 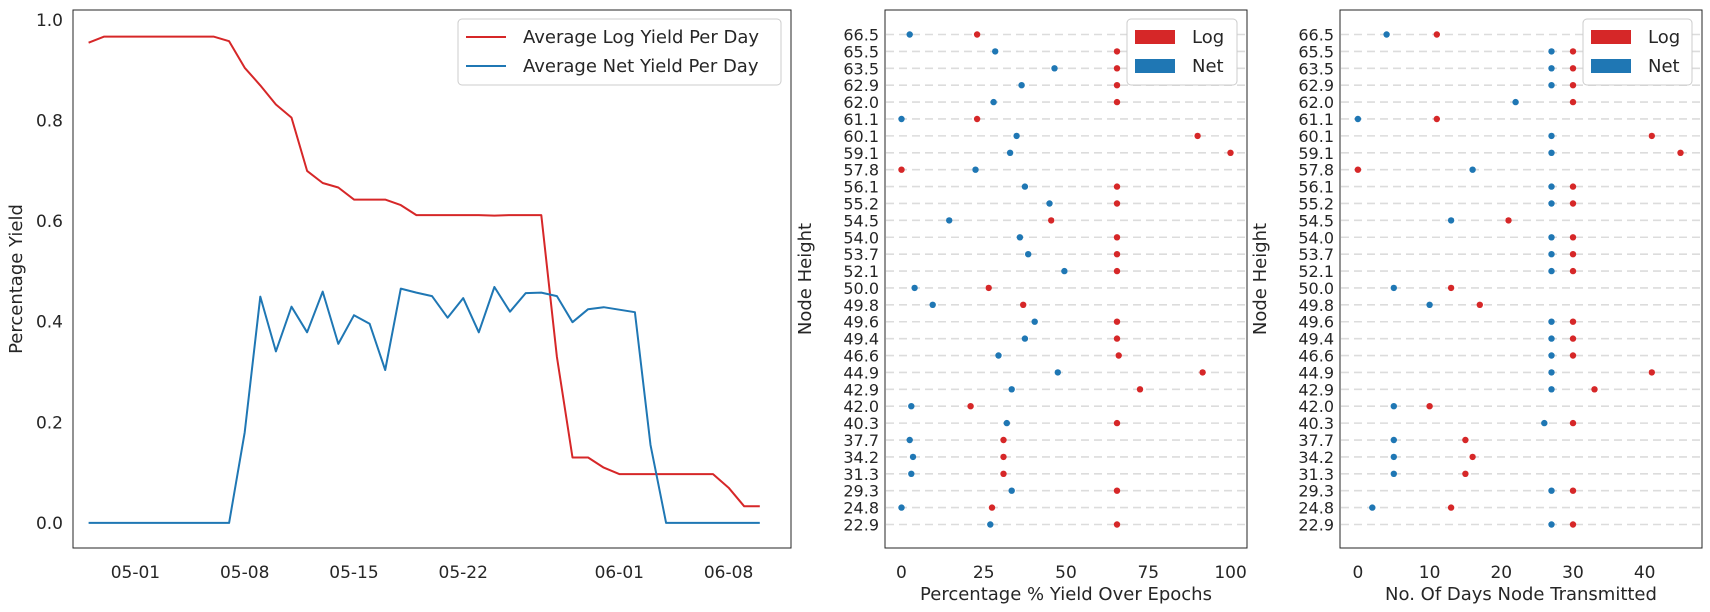 What do you see at coordinates (1316, 68) in the screenshot?
I see `node-height-label: 63.5` at bounding box center [1316, 68].